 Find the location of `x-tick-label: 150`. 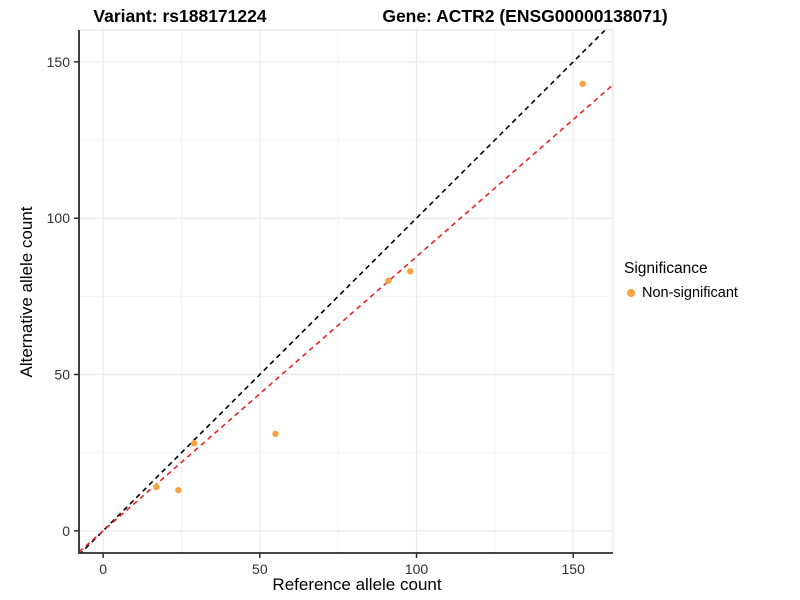

x-tick-label: 150 is located at coordinates (574, 569).